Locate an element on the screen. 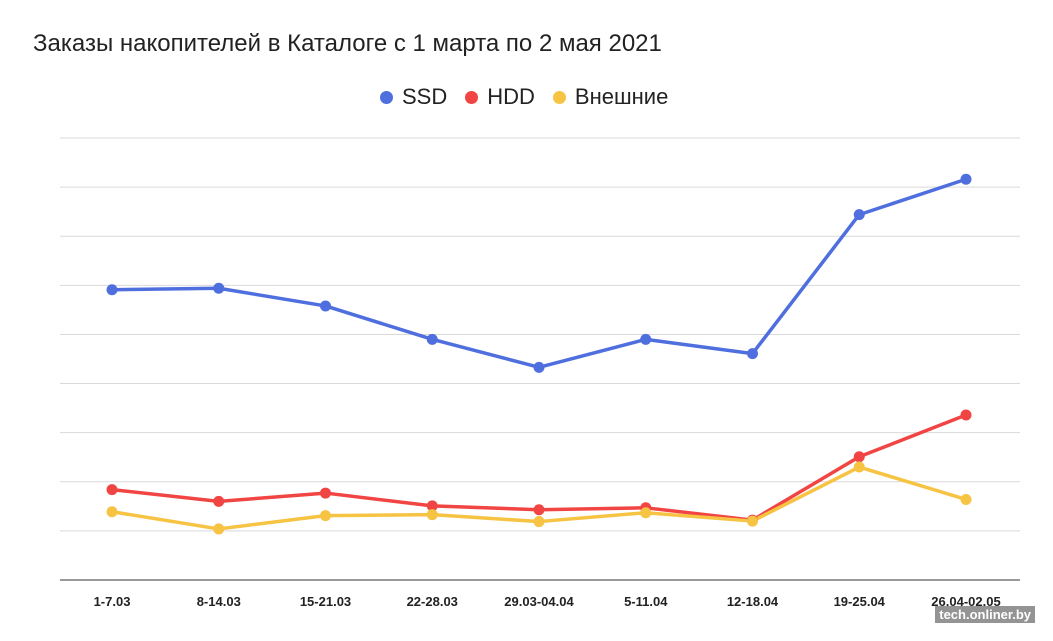 This screenshot has width=1053, height=641. x-tick-label: 19-25.04 is located at coordinates (860, 601).